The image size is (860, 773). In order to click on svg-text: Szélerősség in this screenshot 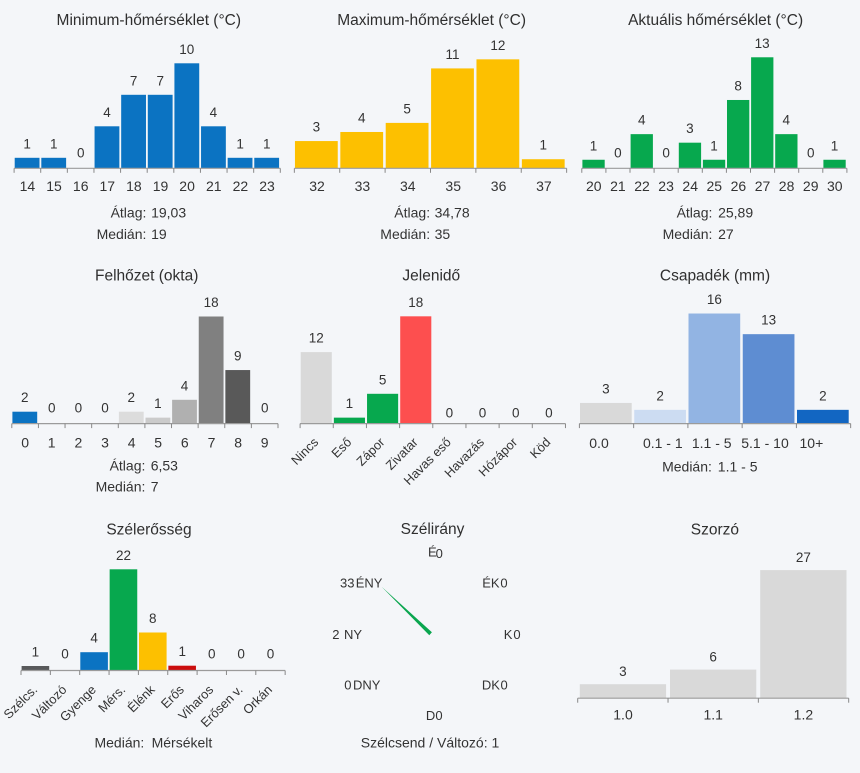, I will do `click(148, 530)`.